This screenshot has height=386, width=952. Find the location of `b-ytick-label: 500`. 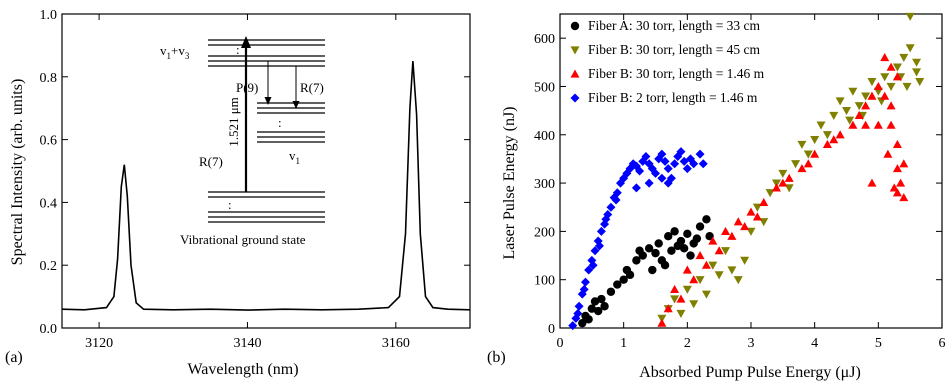

b-ytick-label: 500 is located at coordinates (544, 87).